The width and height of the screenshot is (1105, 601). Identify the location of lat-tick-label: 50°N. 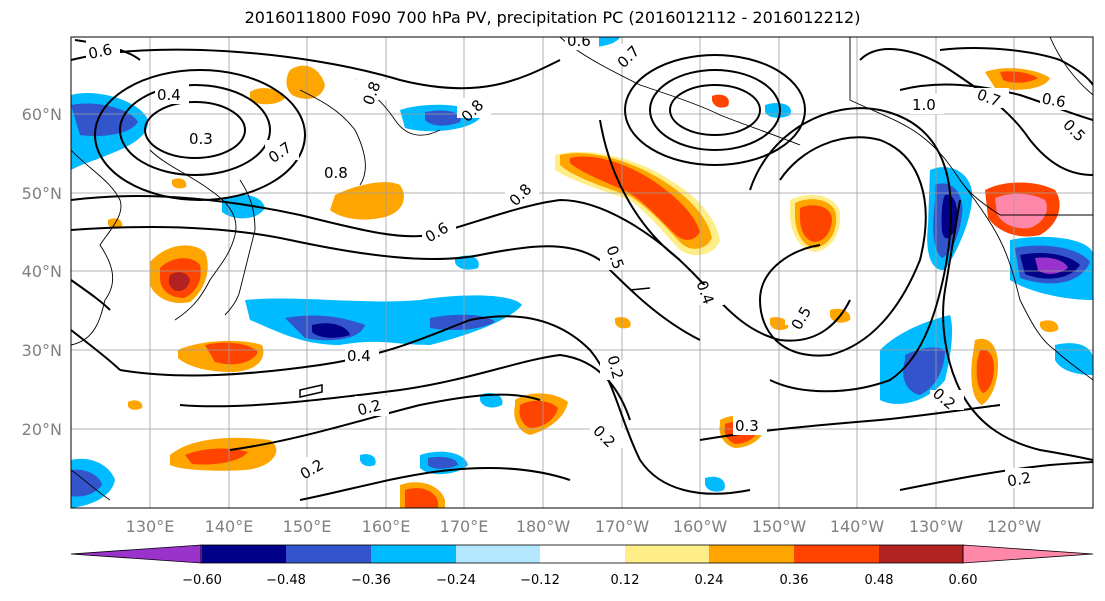
(42, 193).